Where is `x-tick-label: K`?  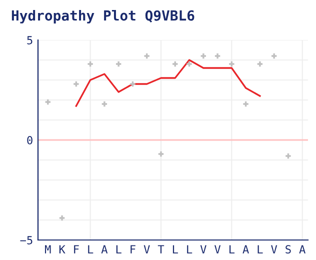
x-tick-label: K is located at coordinates (62, 249).